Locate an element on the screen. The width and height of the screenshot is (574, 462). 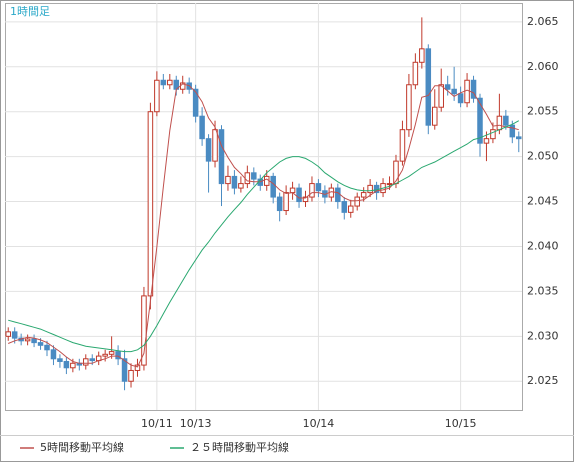
y-tick-label: 2.035 is located at coordinates (543, 290).